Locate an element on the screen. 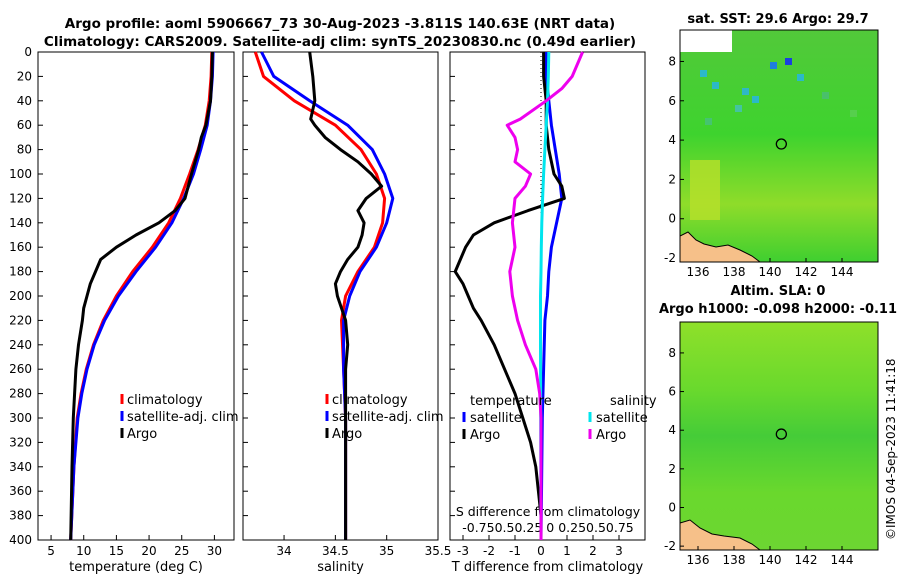 The height and width of the screenshot is (580, 900). y-tick-label: 120 is located at coordinates (20, 198).